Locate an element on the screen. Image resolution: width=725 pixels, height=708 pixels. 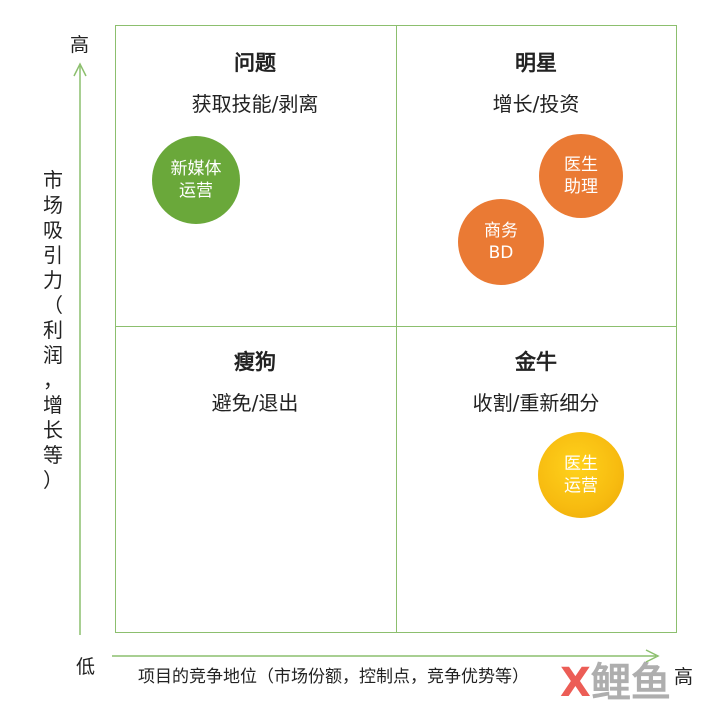
bubble-new-media-ops: 新媒体 运营 is located at coordinates (196, 180).